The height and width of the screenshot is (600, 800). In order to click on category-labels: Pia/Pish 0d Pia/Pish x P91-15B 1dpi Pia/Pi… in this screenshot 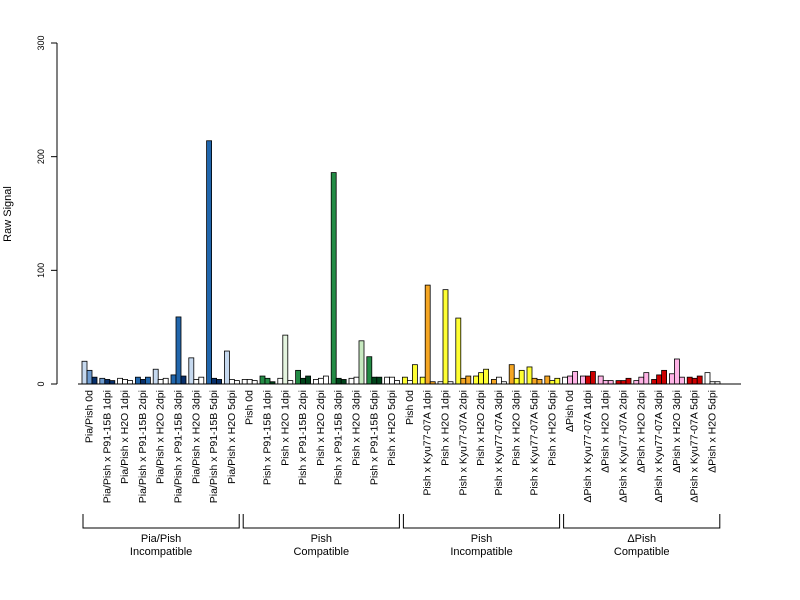, I will do `click(401, 446)`.